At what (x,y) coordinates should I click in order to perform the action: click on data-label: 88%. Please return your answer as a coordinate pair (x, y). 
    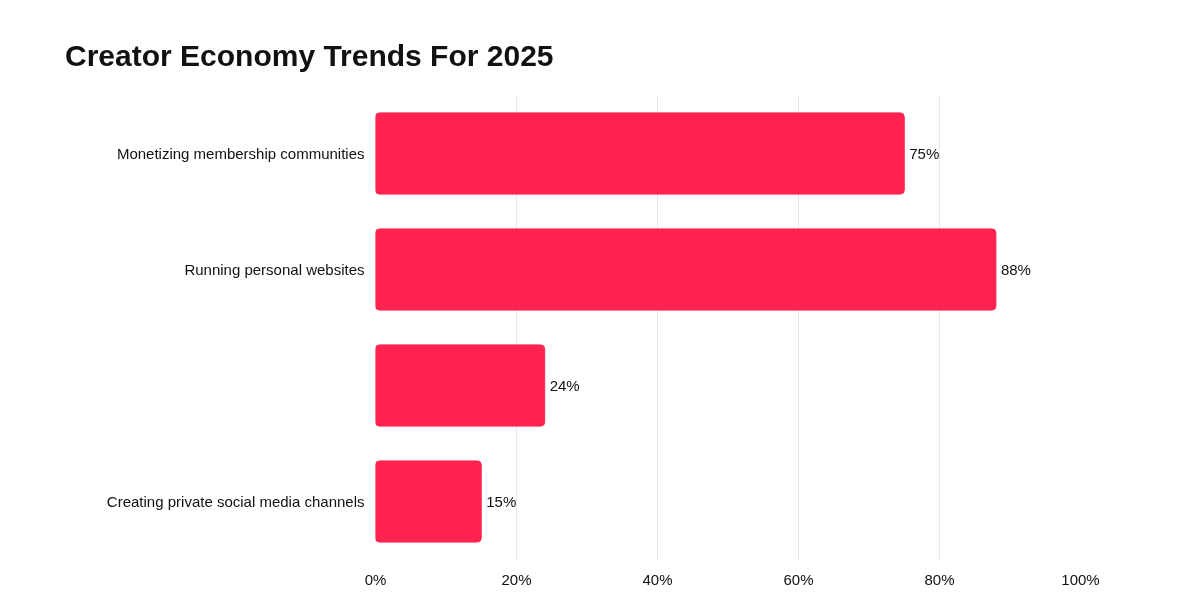
    Looking at the image, I should click on (1015, 269).